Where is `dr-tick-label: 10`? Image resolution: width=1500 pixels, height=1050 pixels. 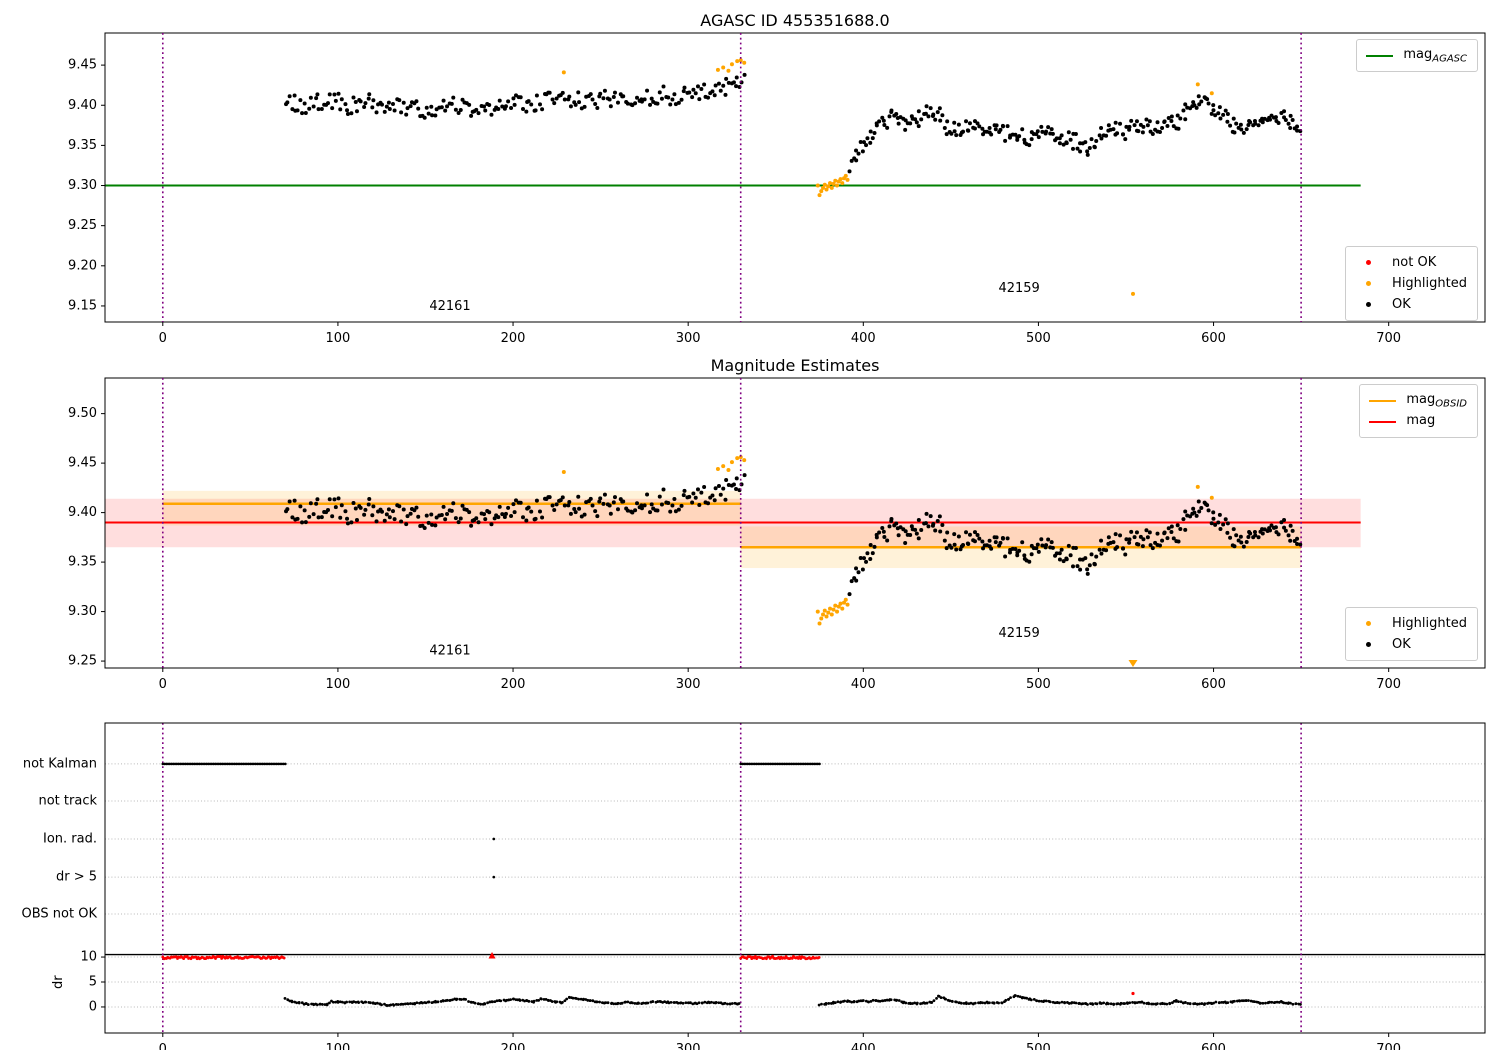
dr-tick-label: 10 is located at coordinates (88, 957).